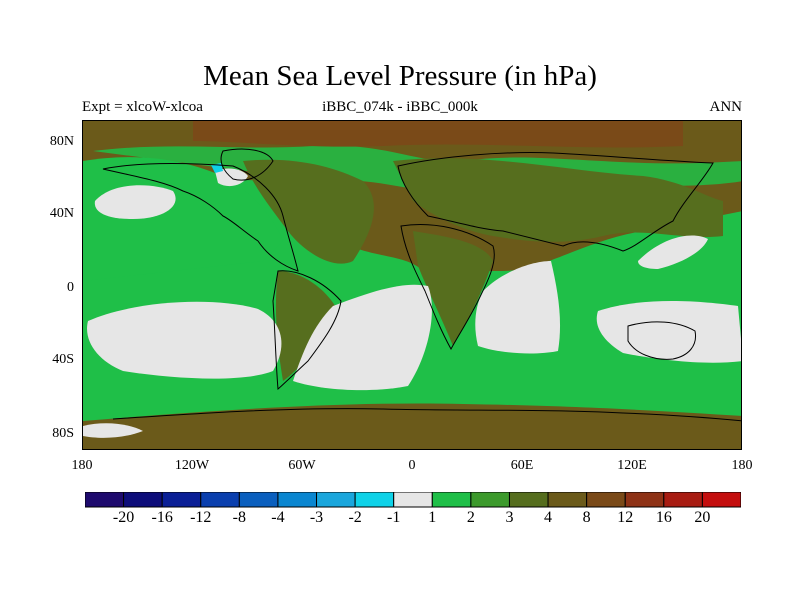 The height and width of the screenshot is (600, 800). I want to click on brown-region-arctic-core, so click(438, 134).